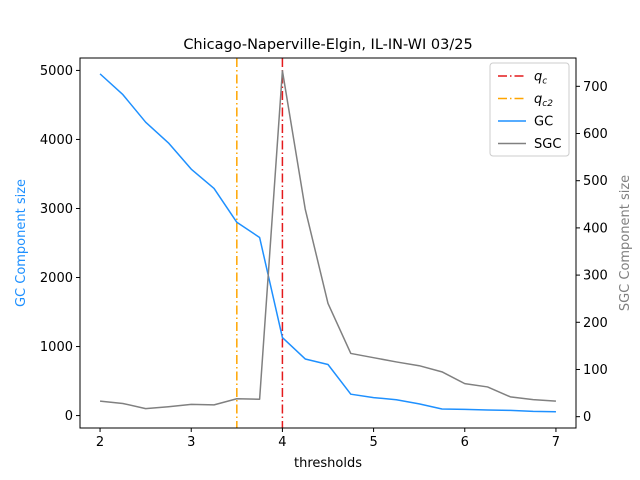 The height and width of the screenshot is (480, 640). Describe the element at coordinates (595, 134) in the screenshot. I see `y-tick-label-right: 600` at that location.